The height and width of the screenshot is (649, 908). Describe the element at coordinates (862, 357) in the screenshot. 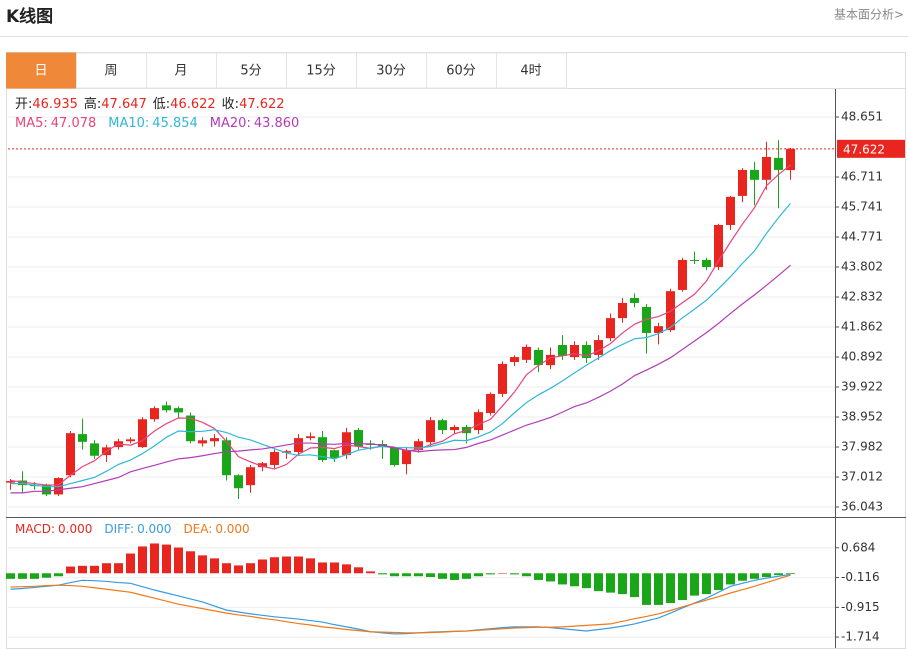

I see `y-tick-label: 40.892` at that location.